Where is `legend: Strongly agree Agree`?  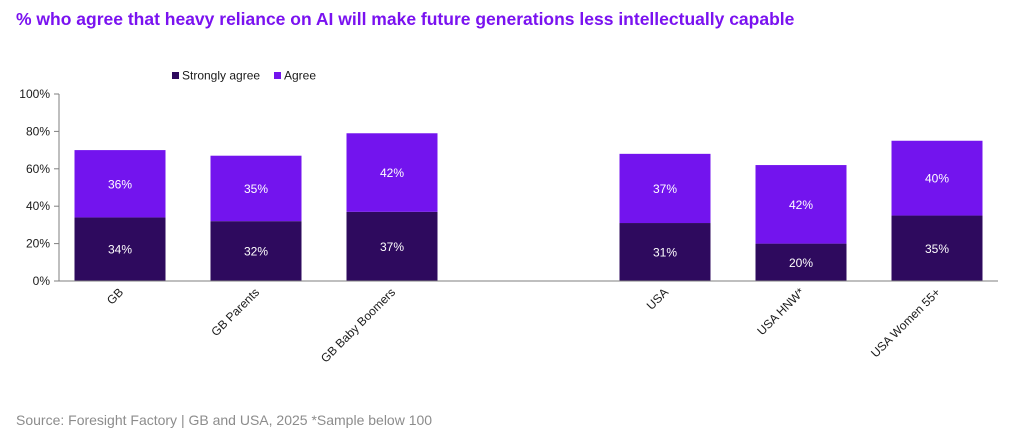 legend: Strongly agree Agree is located at coordinates (244, 76).